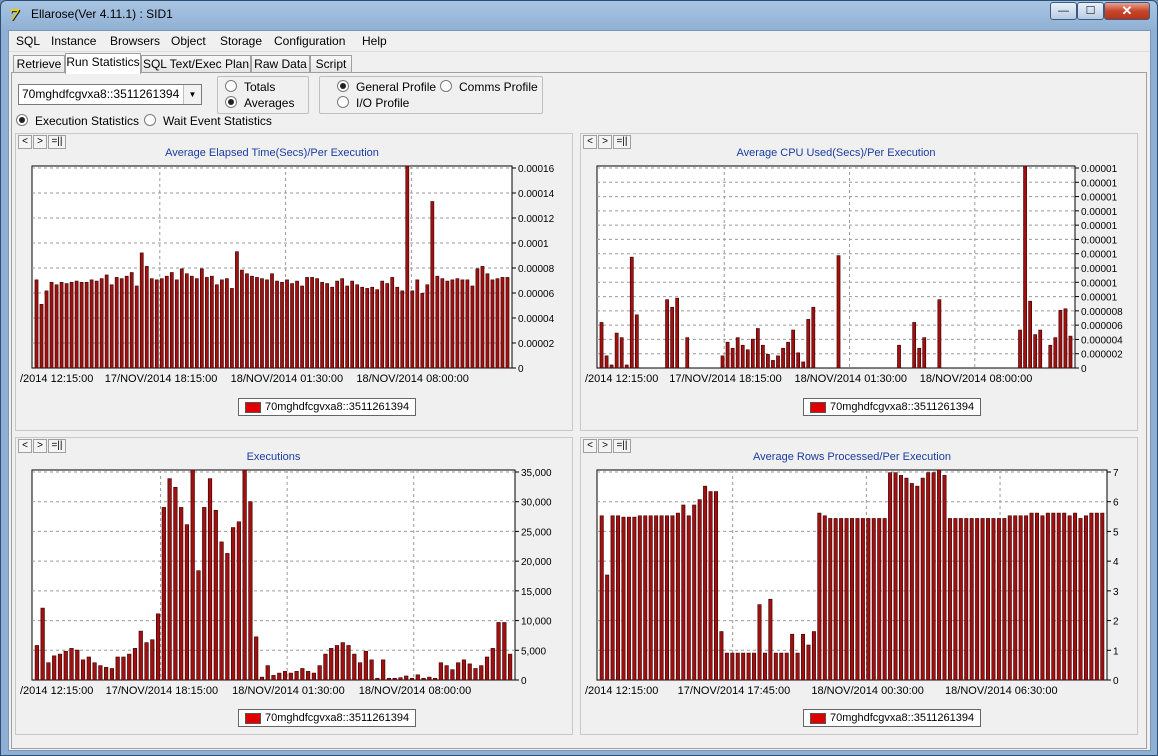 Image resolution: width=1158 pixels, height=756 pixels. Describe the element at coordinates (489, 87) in the screenshot. I see `radio-comms-profile: Comms Profile` at that location.